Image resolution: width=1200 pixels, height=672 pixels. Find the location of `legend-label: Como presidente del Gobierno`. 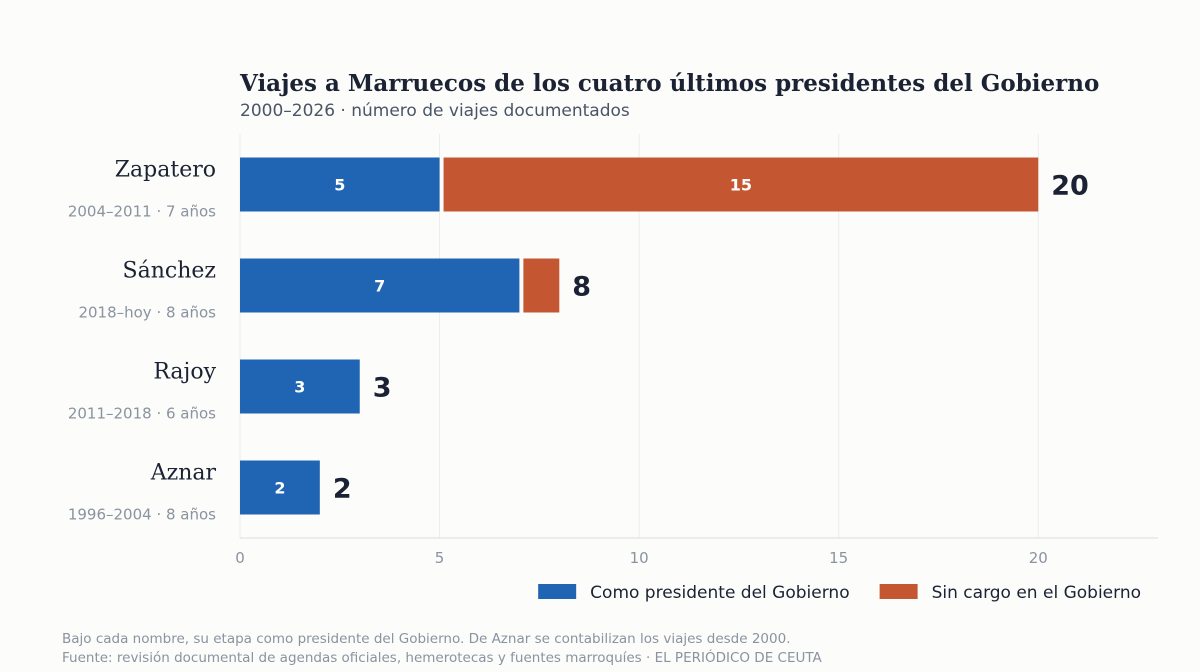

legend-label: Como presidente del Gobierno is located at coordinates (719, 593).